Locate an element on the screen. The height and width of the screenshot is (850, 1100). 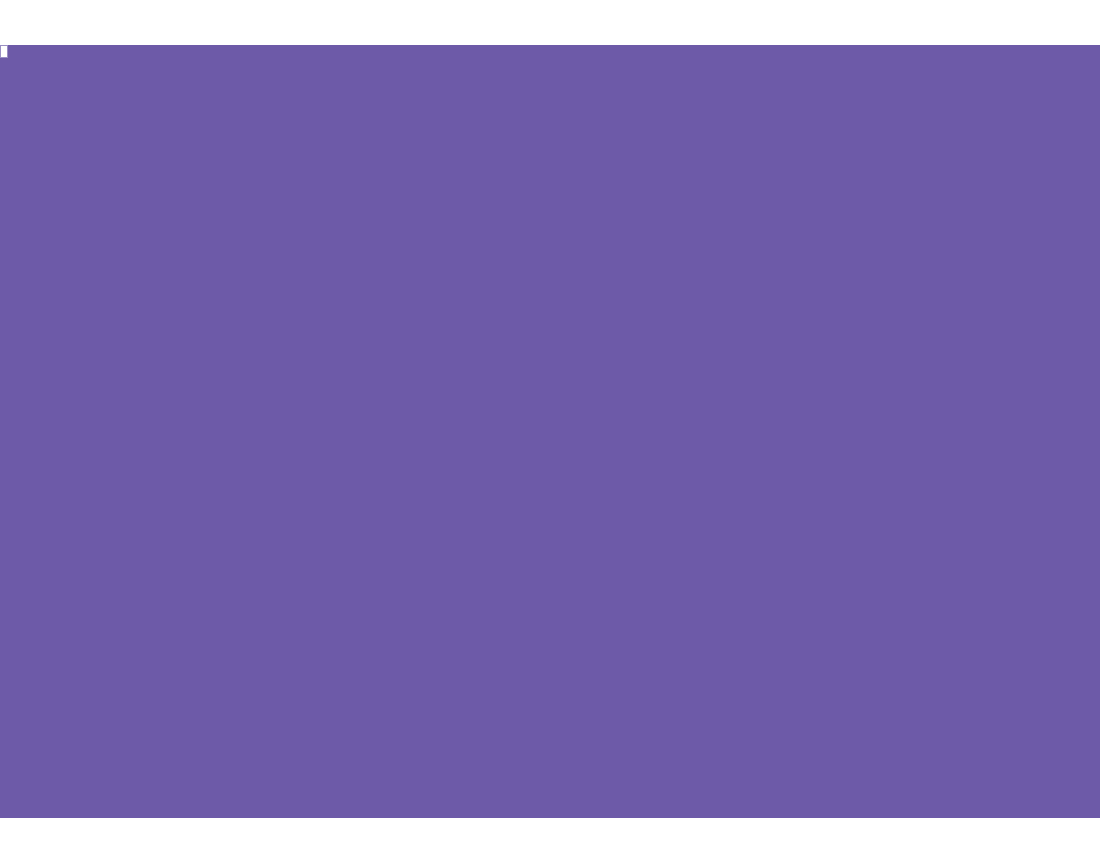
map-header is located at coordinates (550, 22).